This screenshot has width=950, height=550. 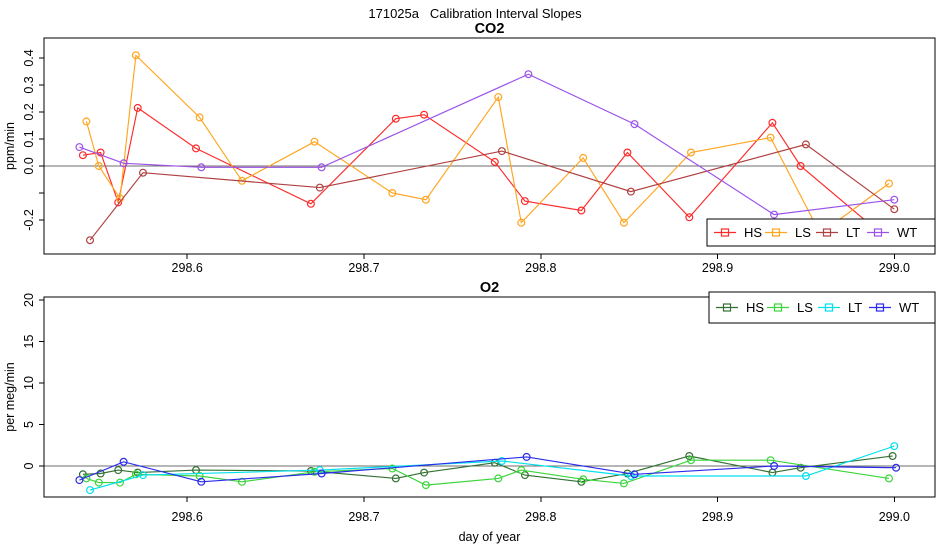 I want to click on series-line-hs, so click(x=487, y=469).